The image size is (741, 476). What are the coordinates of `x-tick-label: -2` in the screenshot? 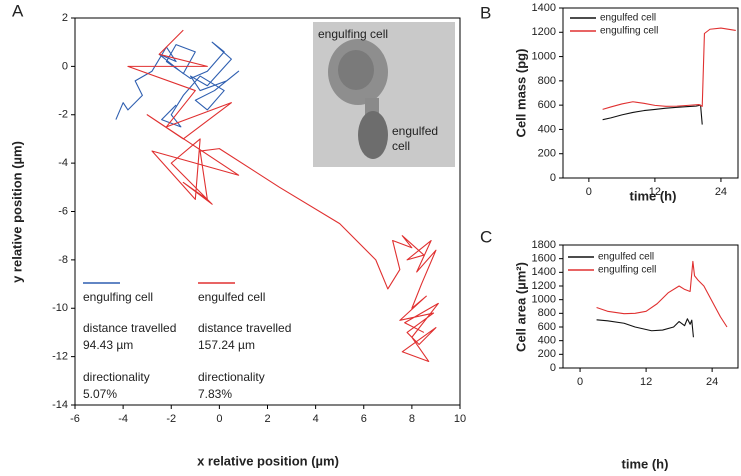 It's located at (171, 419).